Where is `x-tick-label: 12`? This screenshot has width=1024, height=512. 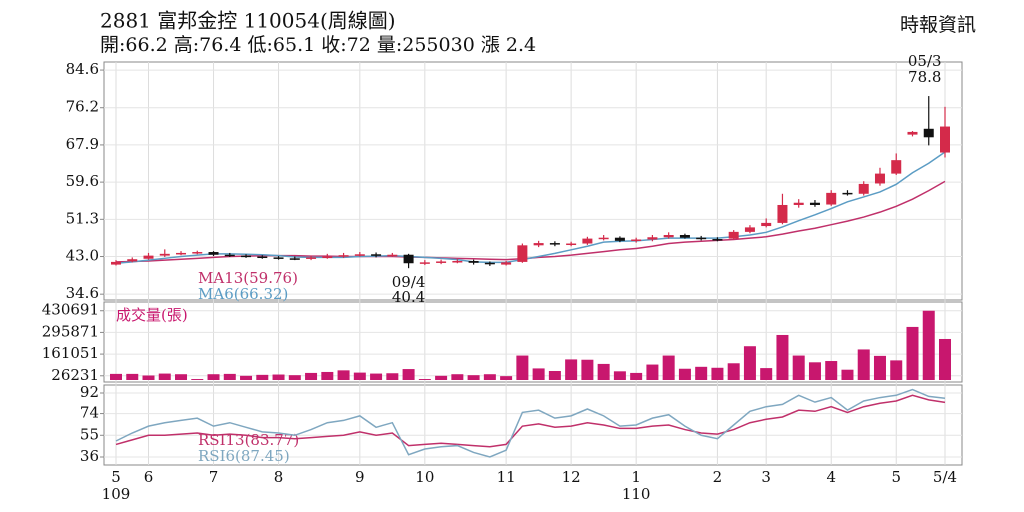
x-tick-label: 12 is located at coordinates (571, 477).